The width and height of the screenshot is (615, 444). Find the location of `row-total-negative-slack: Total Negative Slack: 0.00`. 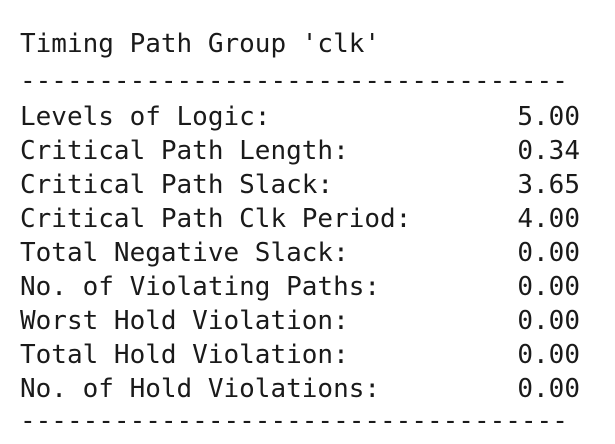

row-total-negative-slack: Total Negative Slack: 0.00 is located at coordinates (300, 253).